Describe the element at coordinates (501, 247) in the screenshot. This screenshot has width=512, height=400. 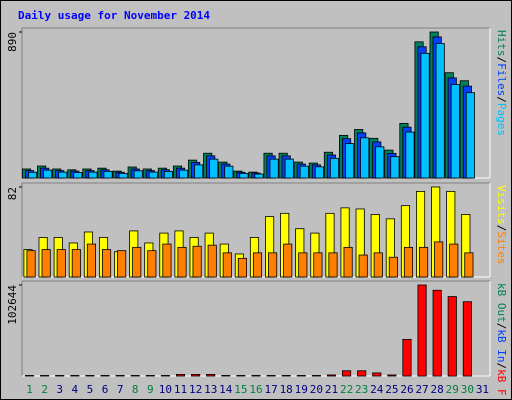
I see `legend-entry: Sites` at that location.